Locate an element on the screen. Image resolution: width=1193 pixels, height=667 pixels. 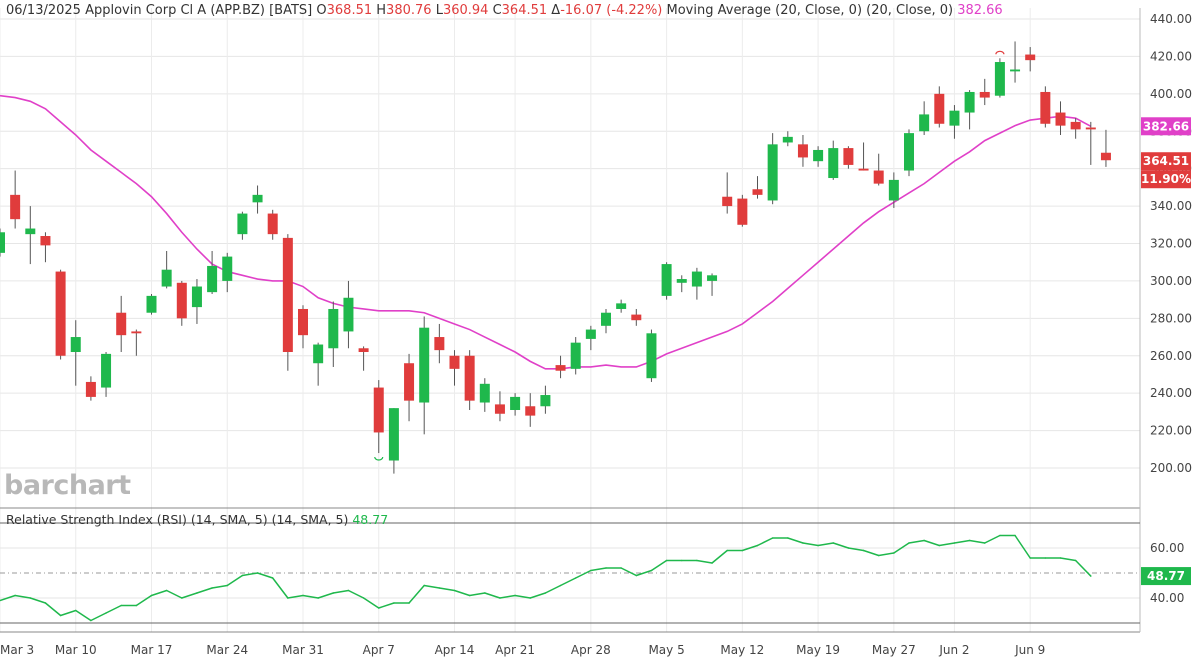
header-ma-value: 382.66 is located at coordinates (980, 10).